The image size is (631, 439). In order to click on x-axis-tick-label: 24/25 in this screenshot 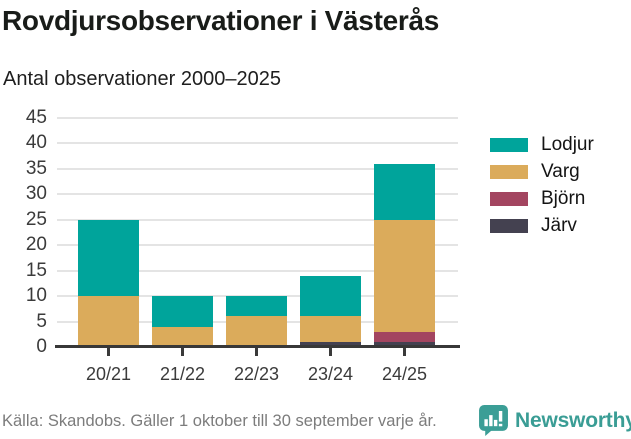, I will do `click(404, 374)`.